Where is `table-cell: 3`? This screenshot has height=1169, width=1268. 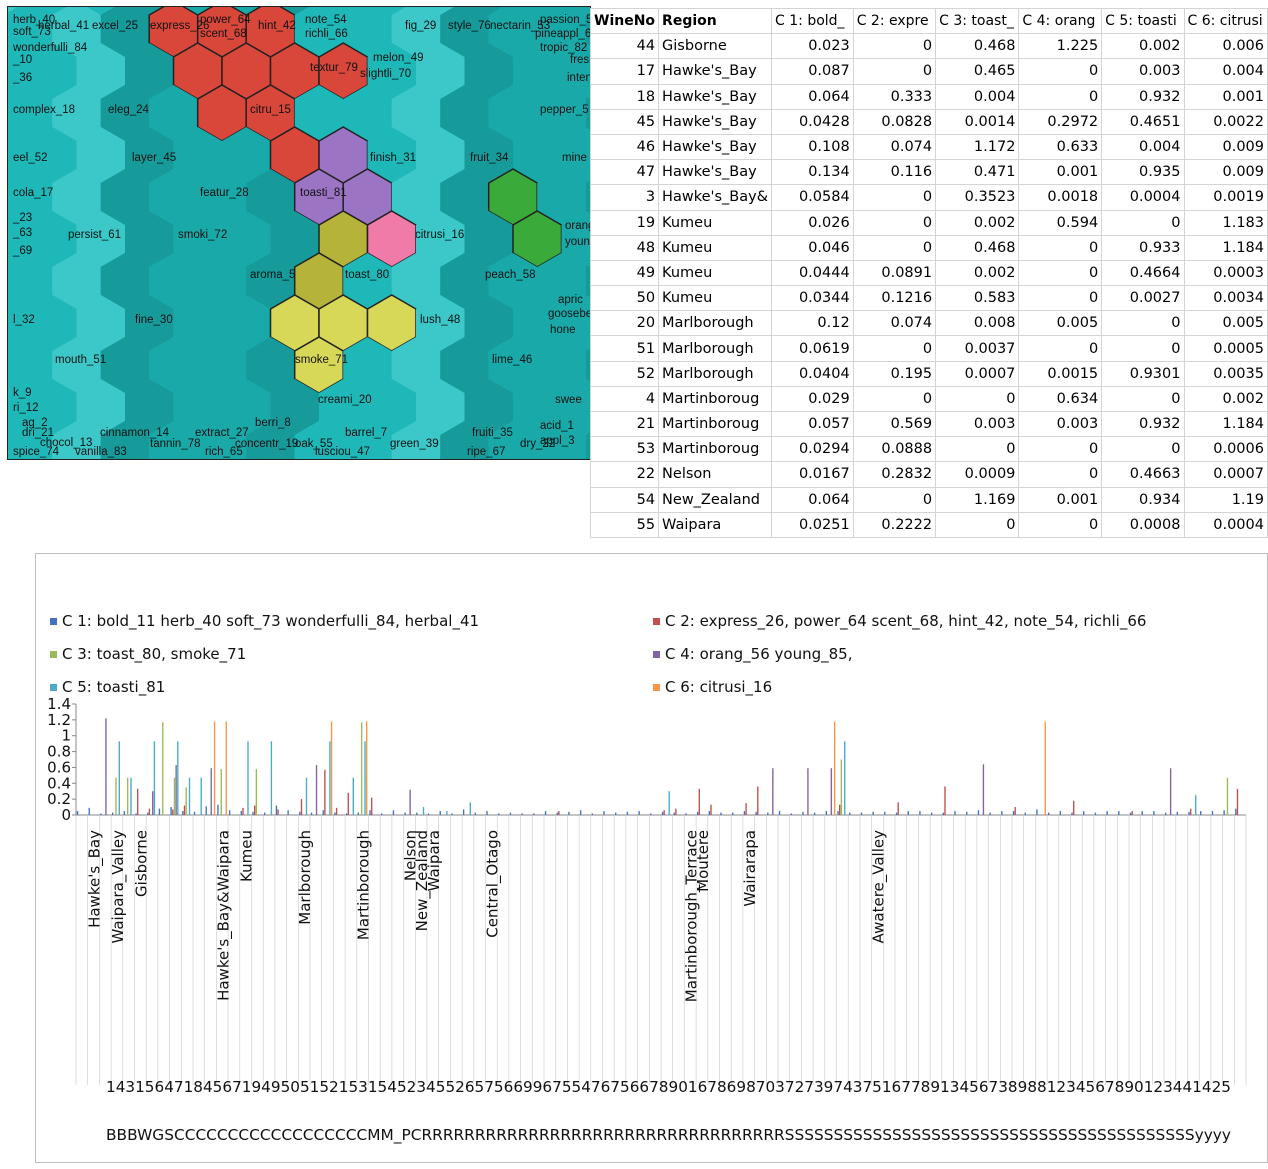 table-cell: 3 is located at coordinates (624, 197).